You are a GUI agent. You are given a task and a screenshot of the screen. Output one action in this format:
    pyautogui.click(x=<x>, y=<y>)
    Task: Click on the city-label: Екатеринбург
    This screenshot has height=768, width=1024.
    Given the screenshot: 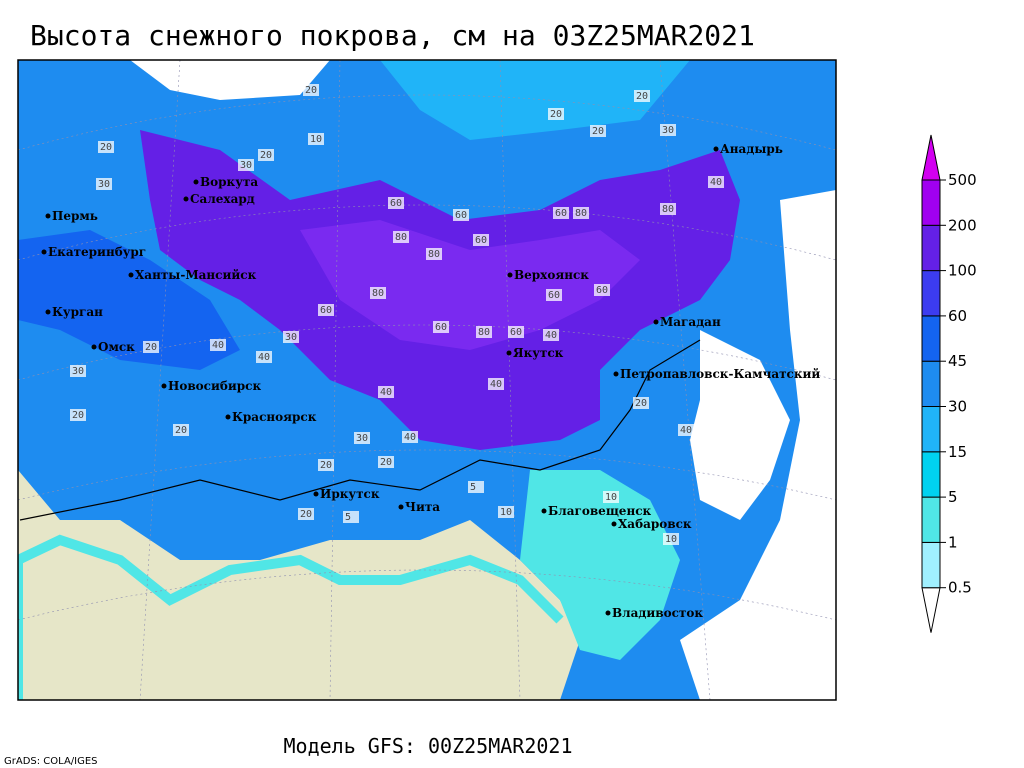 What is the action you would take?
    pyautogui.click(x=97, y=252)
    